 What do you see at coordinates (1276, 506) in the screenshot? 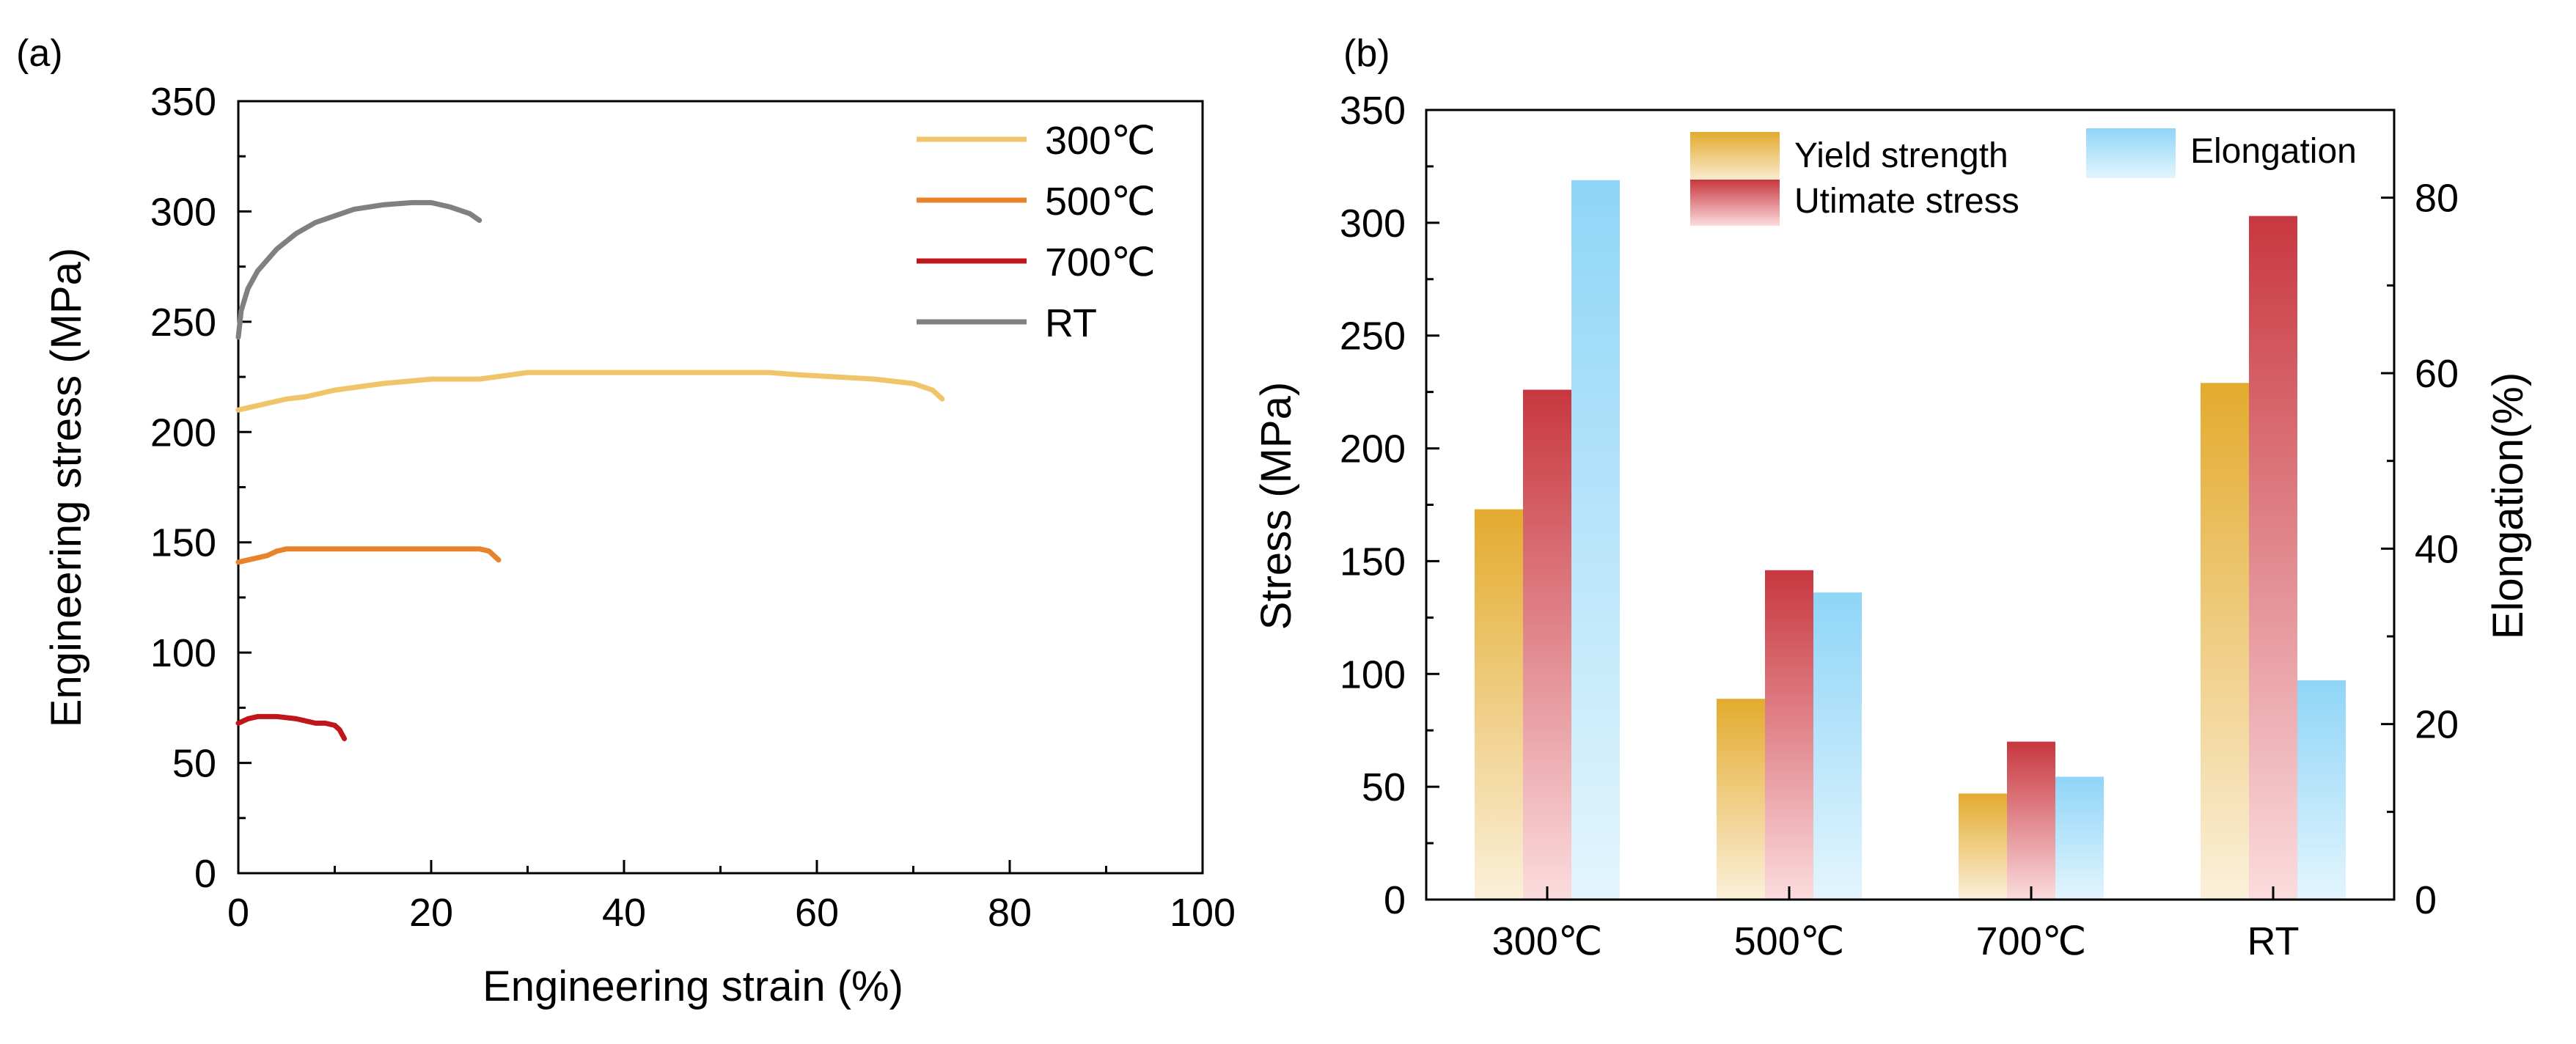
I see `panel-b-y-axis-title: Stress (MPa)` at bounding box center [1276, 506].